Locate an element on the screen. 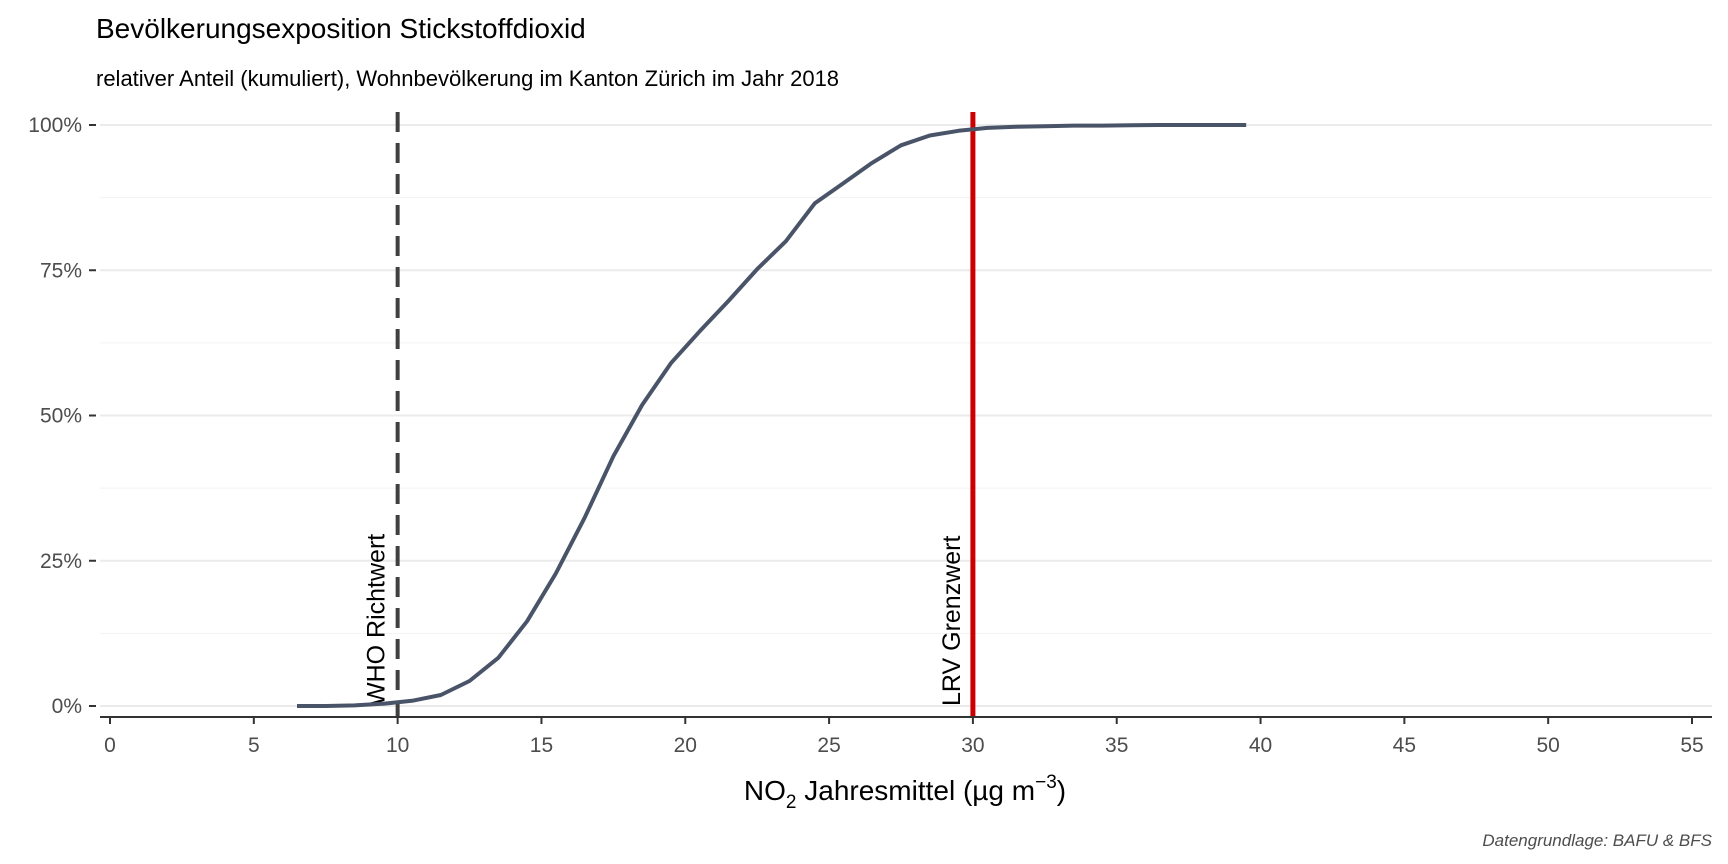 The width and height of the screenshot is (1728, 864). x-tick-label: 15 is located at coordinates (541, 745).